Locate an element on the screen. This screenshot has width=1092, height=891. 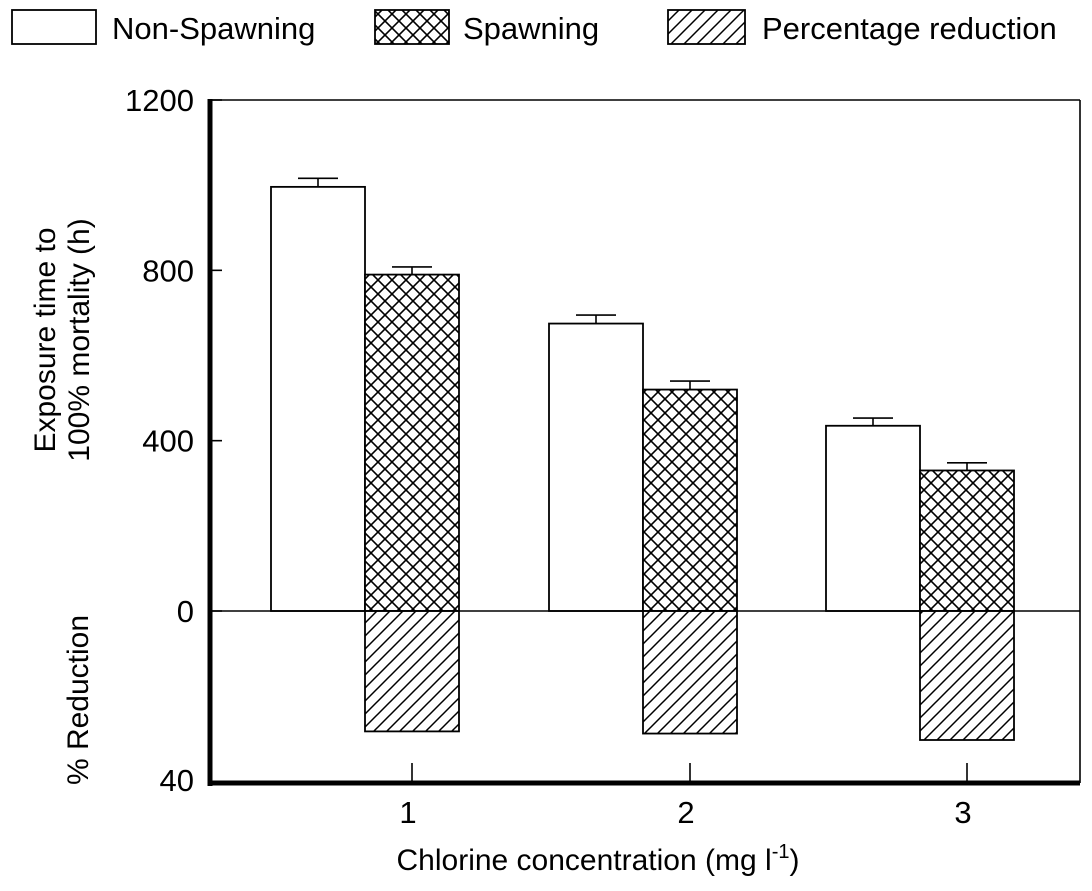
legend-item-spawning: Spawning is located at coordinates (486, 27).